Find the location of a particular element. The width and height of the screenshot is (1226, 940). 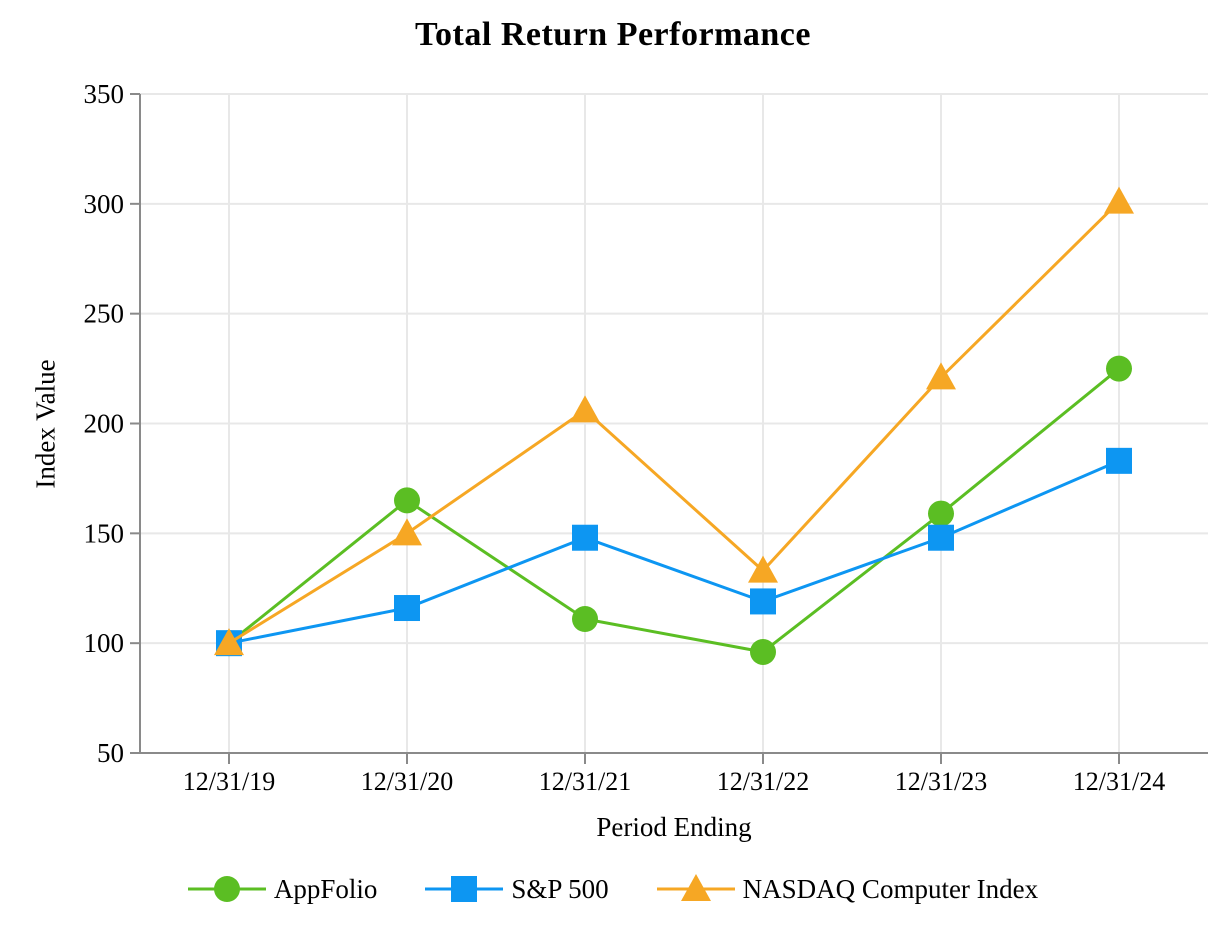

legend-item-nasdaq-computer-index: NASDAQ Computer Index is located at coordinates (847, 889).